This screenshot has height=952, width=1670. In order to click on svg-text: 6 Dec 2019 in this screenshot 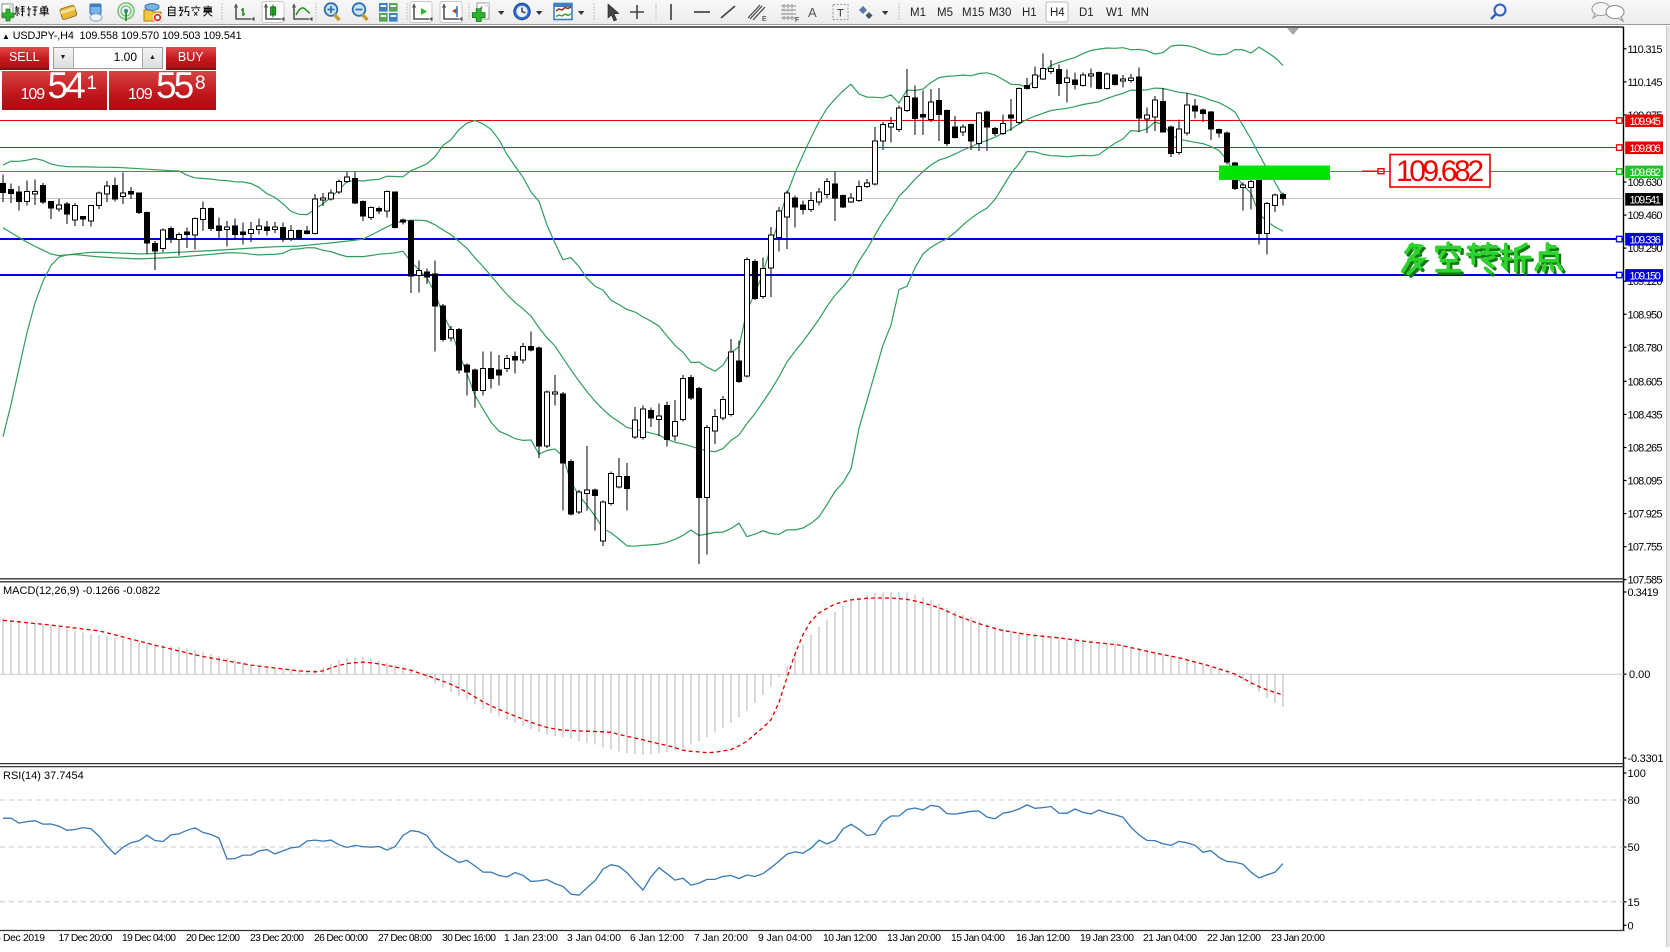, I will do `click(22, 938)`.